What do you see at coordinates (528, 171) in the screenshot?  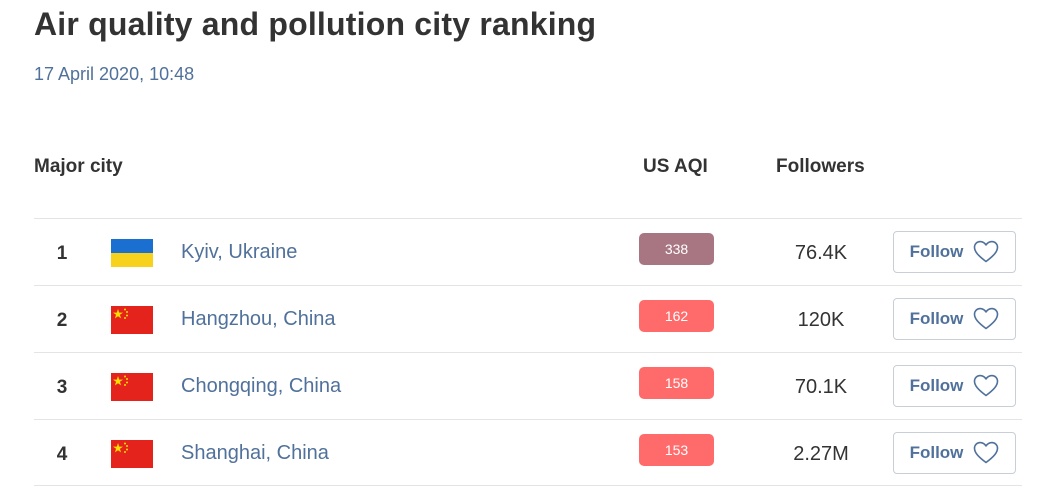 I see `table-header: Major city US AQI Followers` at bounding box center [528, 171].